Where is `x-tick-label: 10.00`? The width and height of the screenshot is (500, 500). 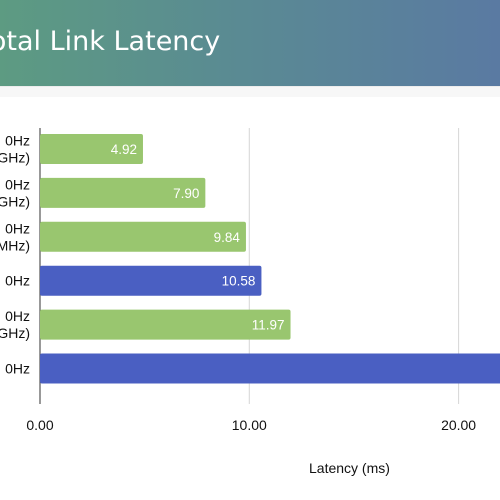
x-tick-label: 10.00 is located at coordinates (249, 425).